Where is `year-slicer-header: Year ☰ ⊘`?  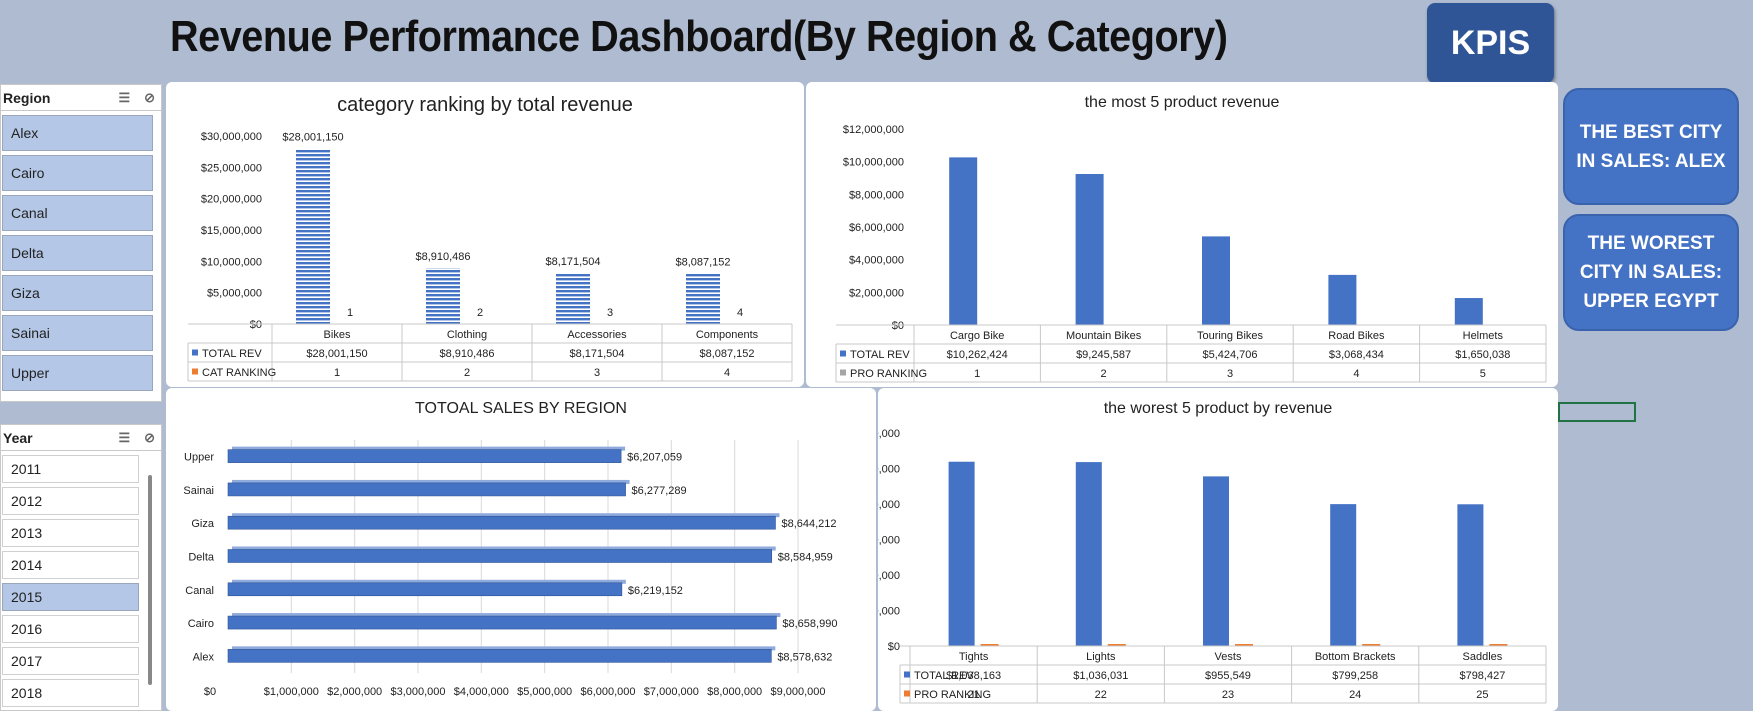 year-slicer-header: Year ☰ ⊘ is located at coordinates (81, 438).